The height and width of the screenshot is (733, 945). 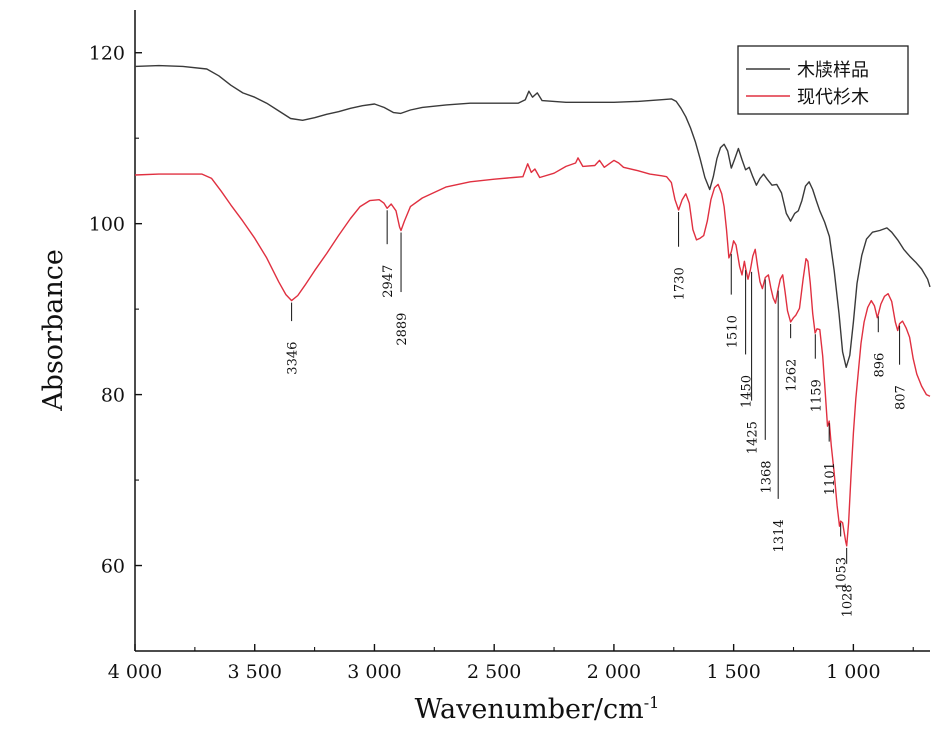 I want to click on x-axis-title: Wavenumber/cm-1, so click(x=537, y=709).